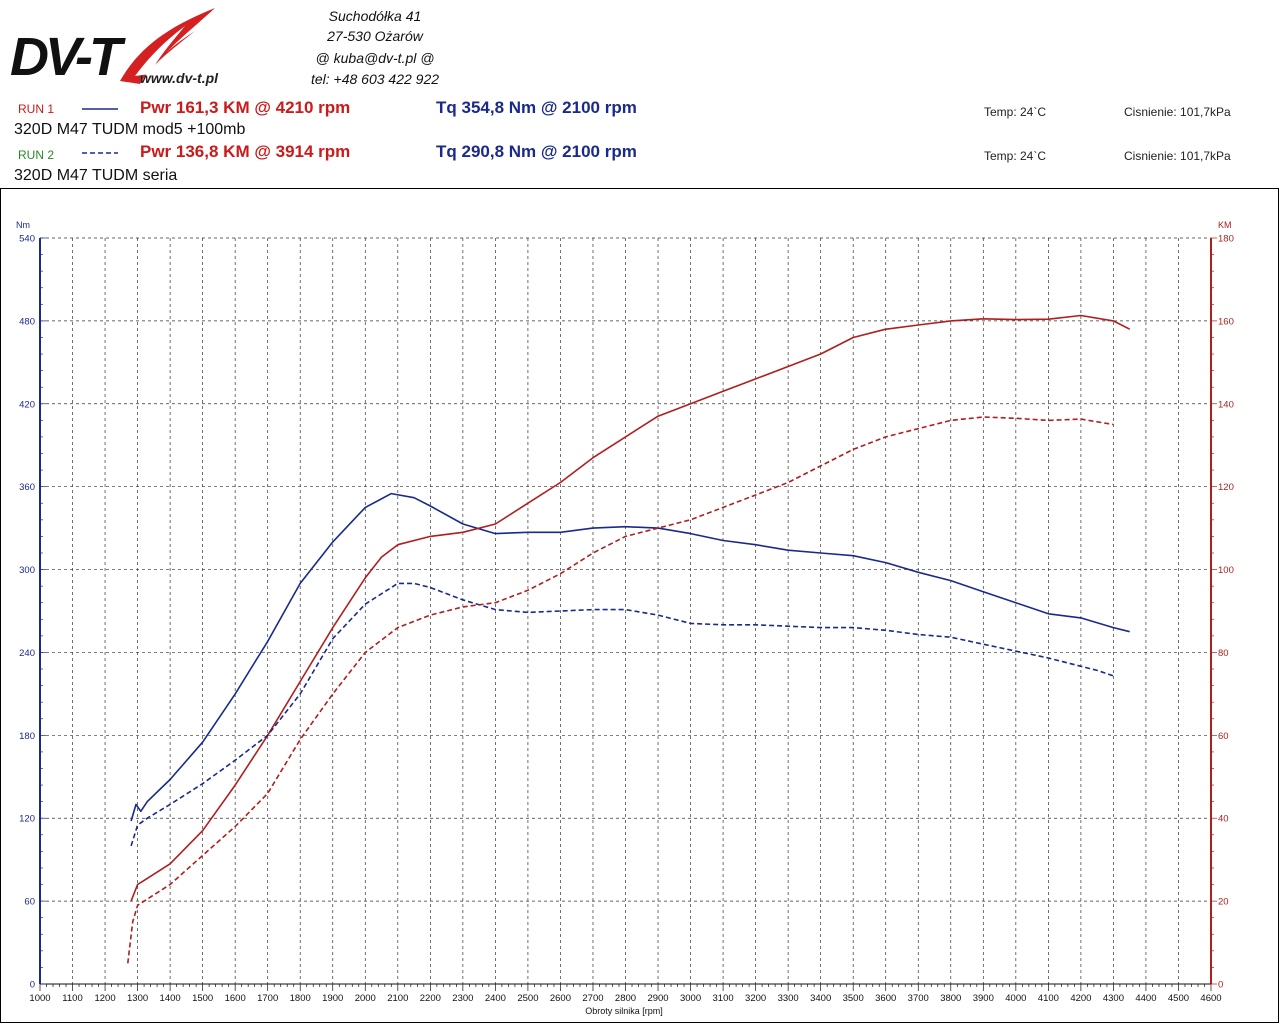  I want to click on x-tick-label: 3000, so click(690, 998).